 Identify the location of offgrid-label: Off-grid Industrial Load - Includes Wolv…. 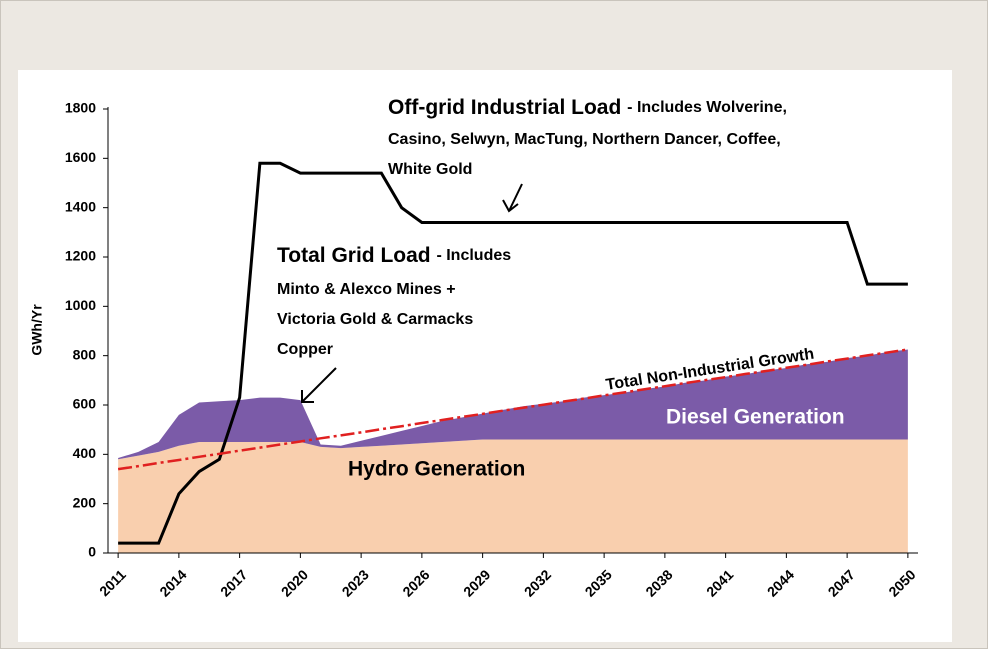
(587, 107).